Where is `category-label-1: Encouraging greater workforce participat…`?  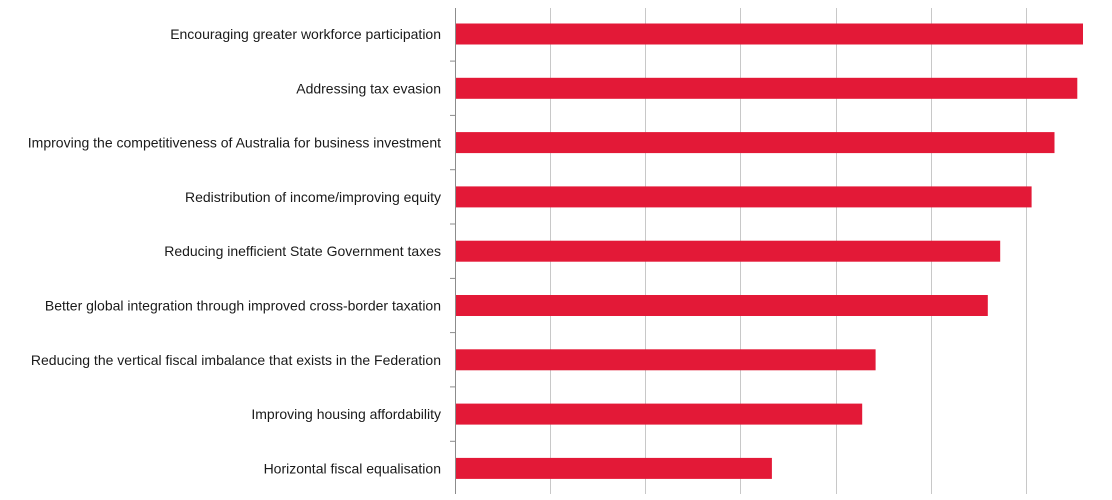 category-label-1: Encouraging greater workforce participat… is located at coordinates (305, 34).